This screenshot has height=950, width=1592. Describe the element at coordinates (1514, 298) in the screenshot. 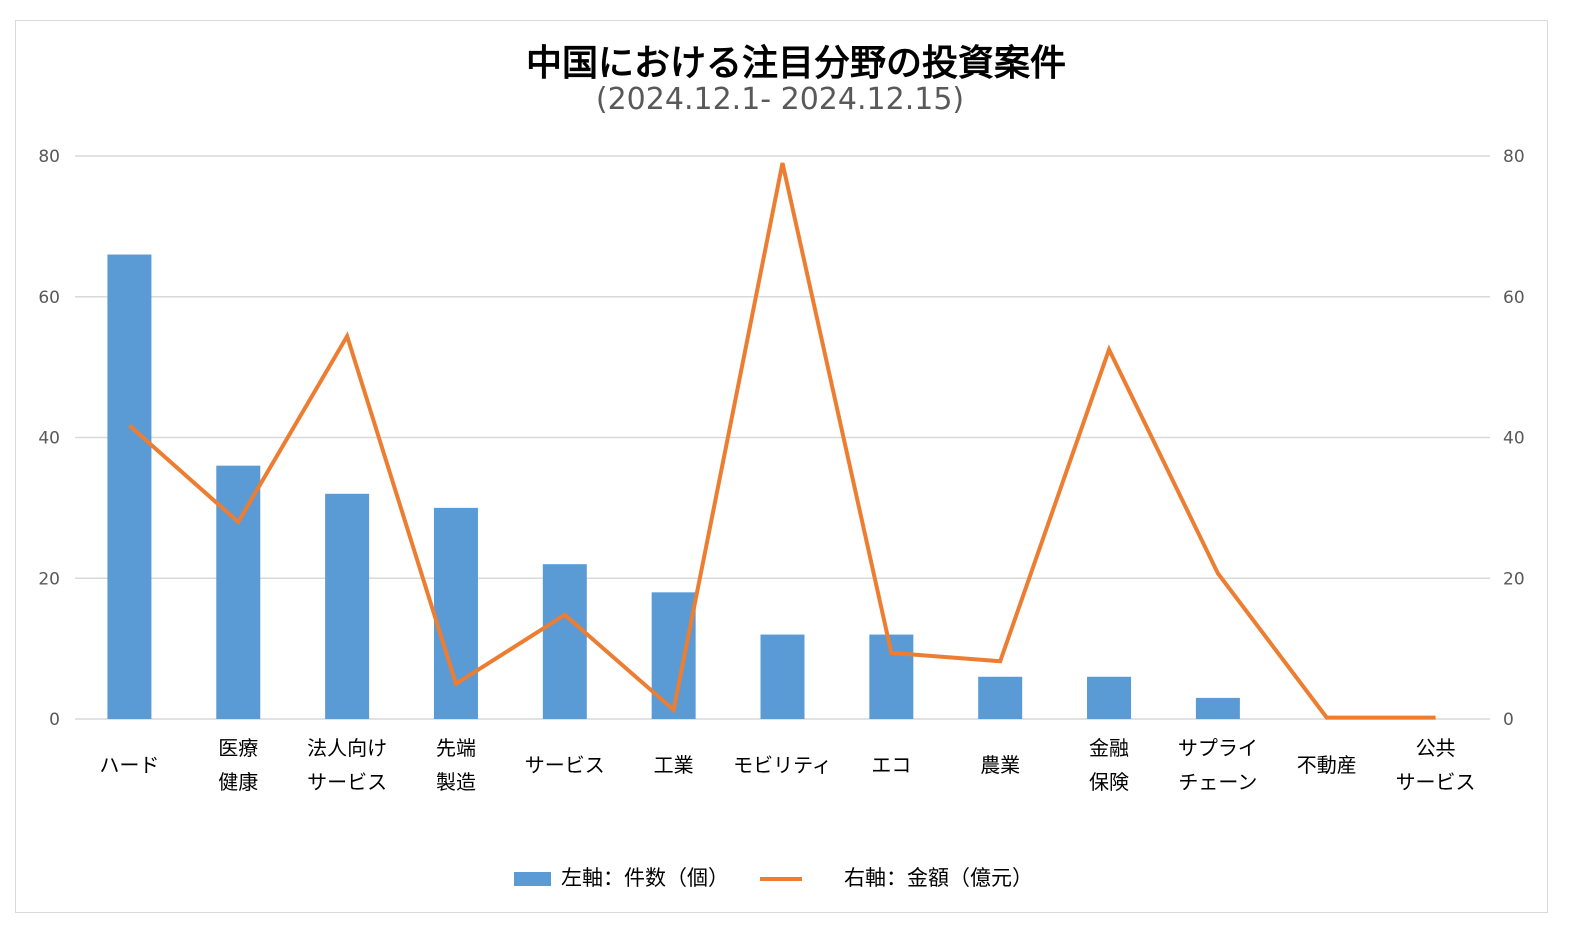

I see `y-right-tick-label: 60` at that location.